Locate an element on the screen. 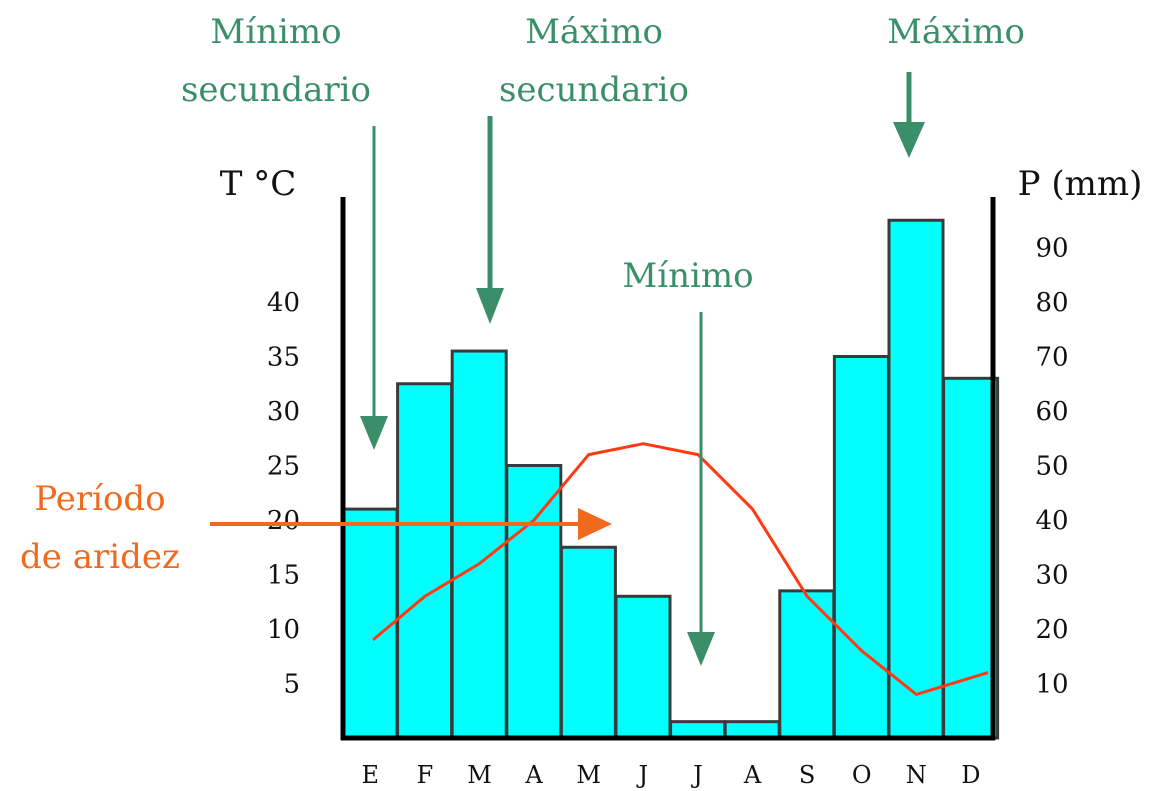 The image size is (1165, 791). month-label: F is located at coordinates (425, 775).